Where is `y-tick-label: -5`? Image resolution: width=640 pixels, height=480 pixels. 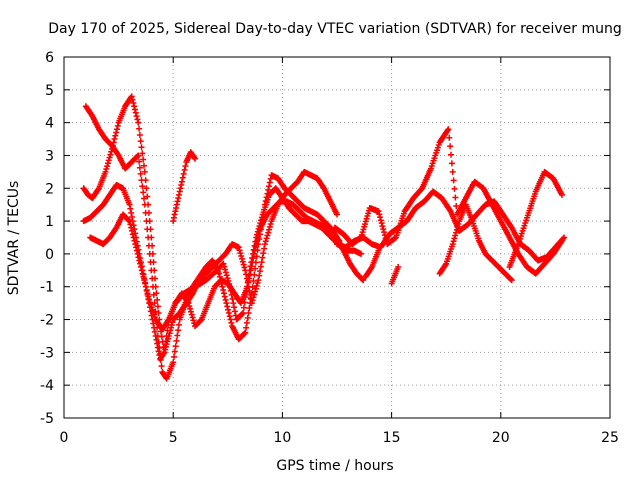 y-tick-label: -5 is located at coordinates (47, 419).